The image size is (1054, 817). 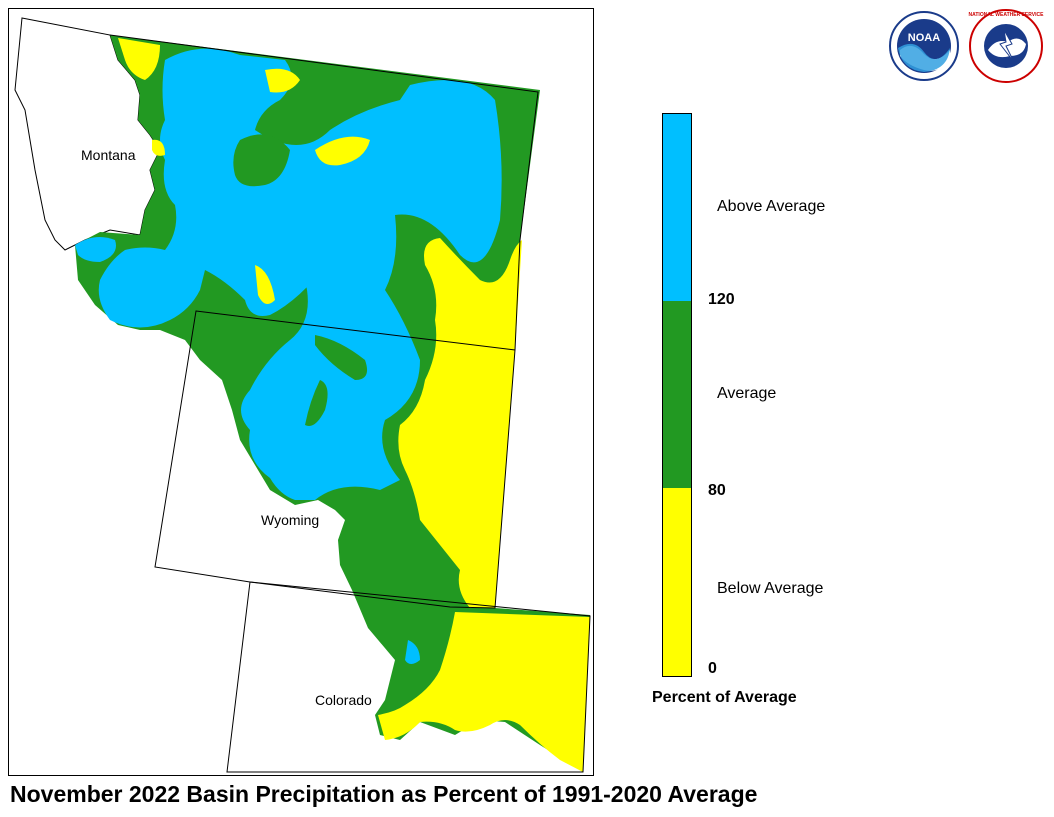 What do you see at coordinates (771, 206) in the screenshot?
I see `legend-label-above-average: Above Average` at bounding box center [771, 206].